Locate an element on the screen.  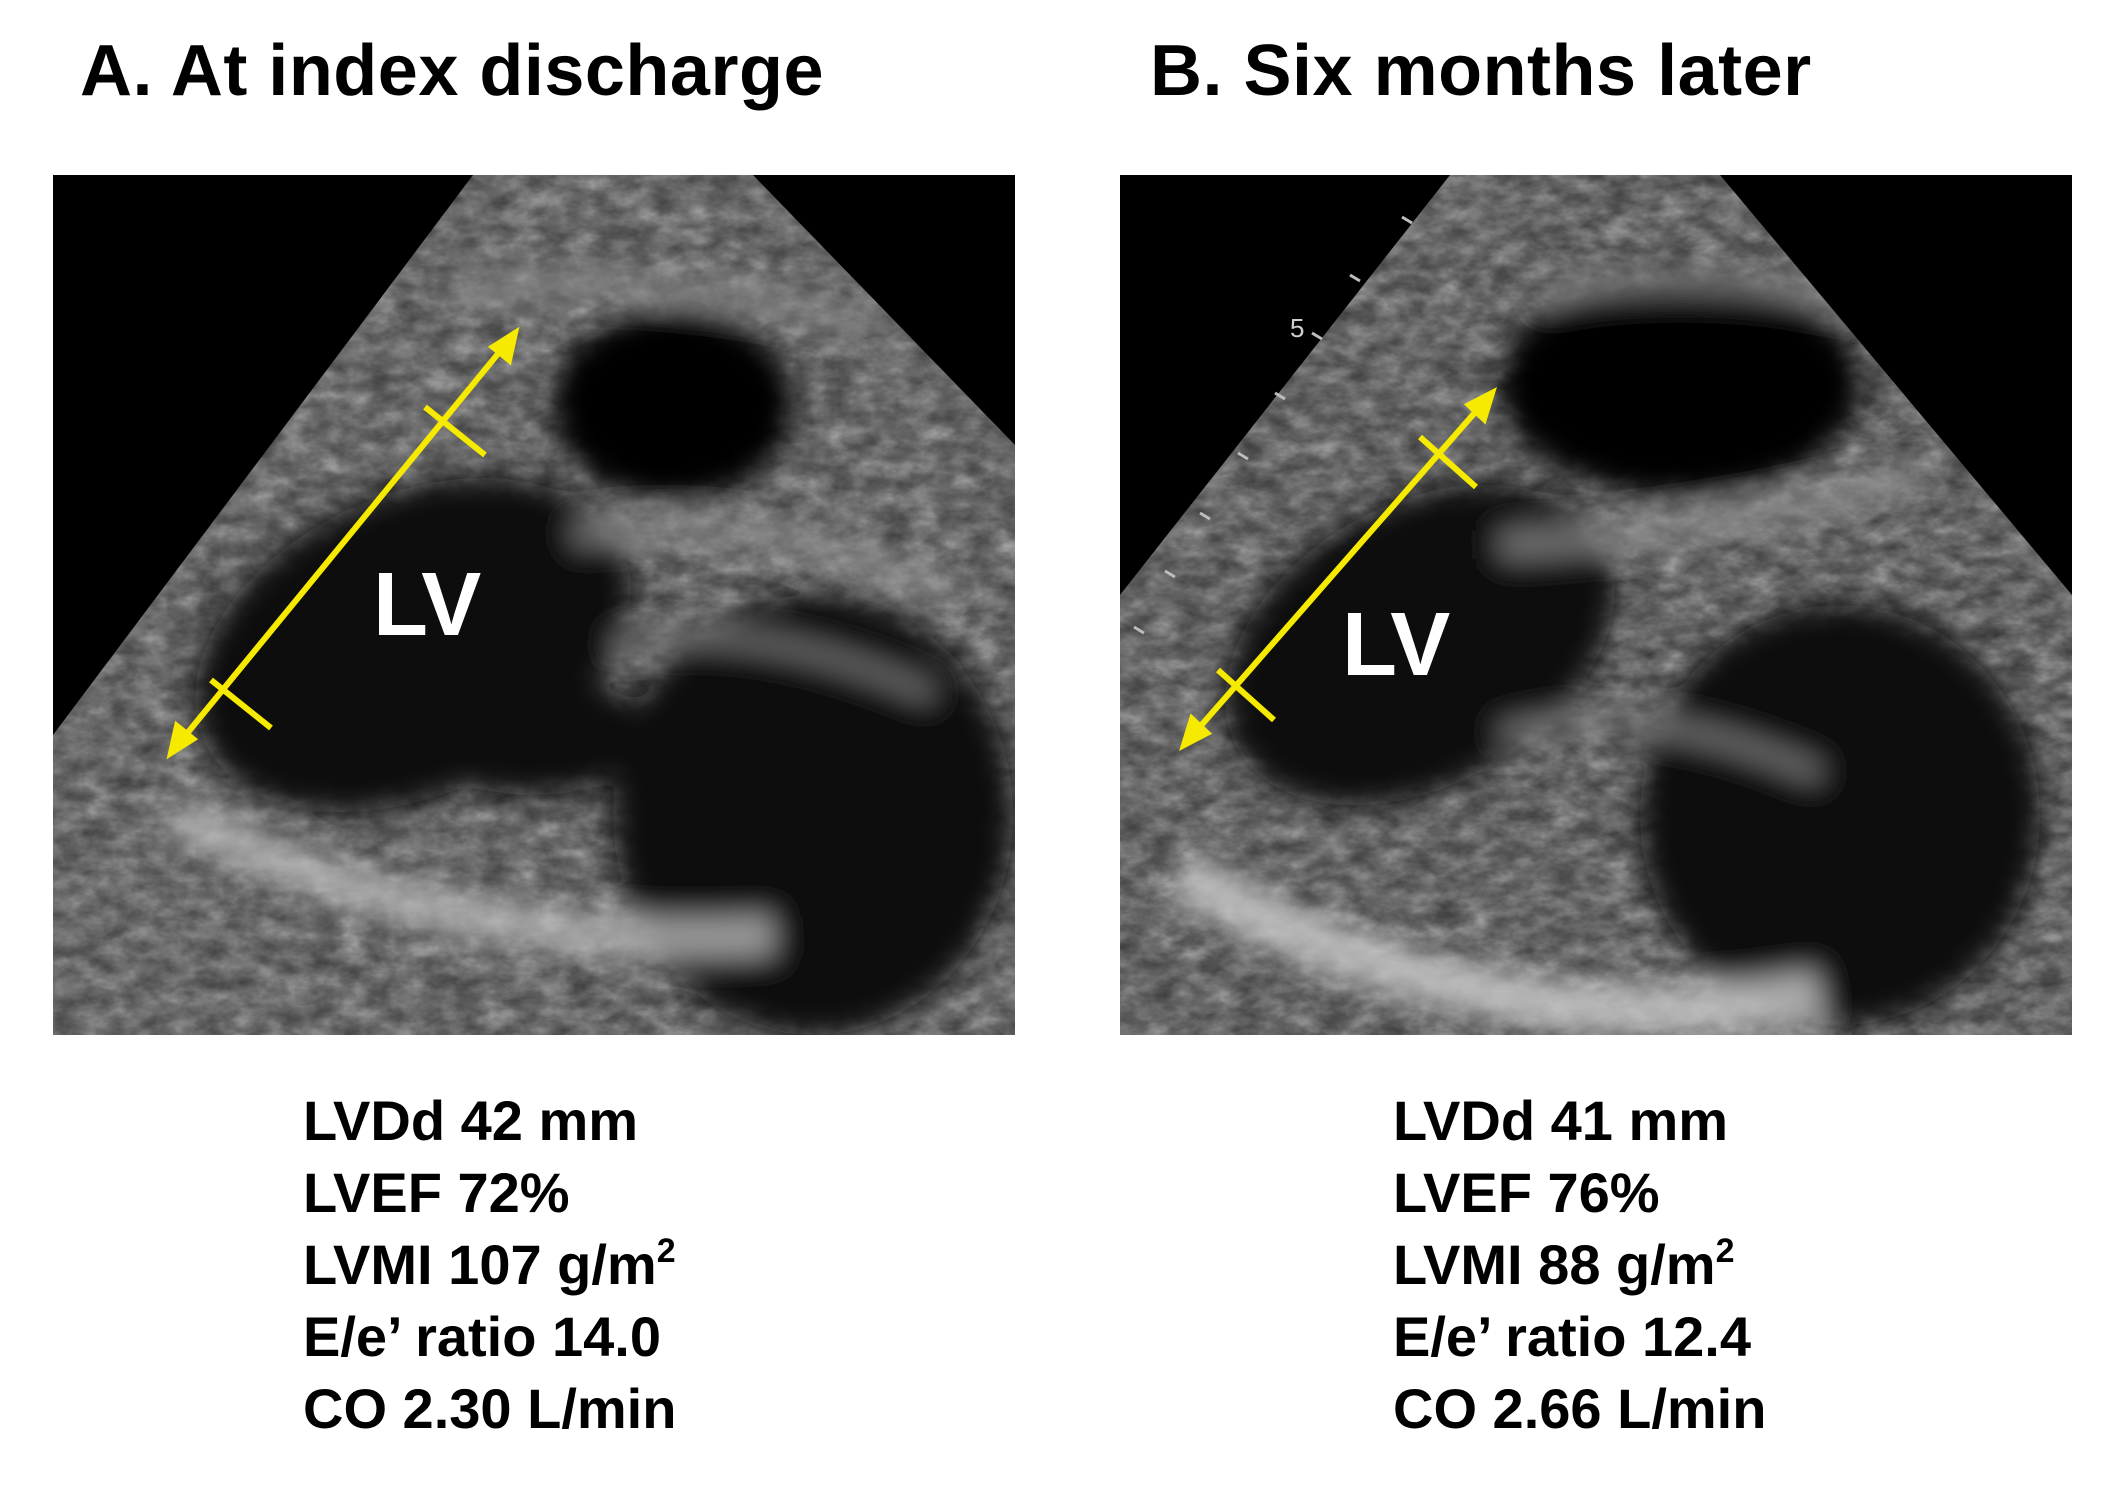
caliper-a is located at coordinates (343, 543).